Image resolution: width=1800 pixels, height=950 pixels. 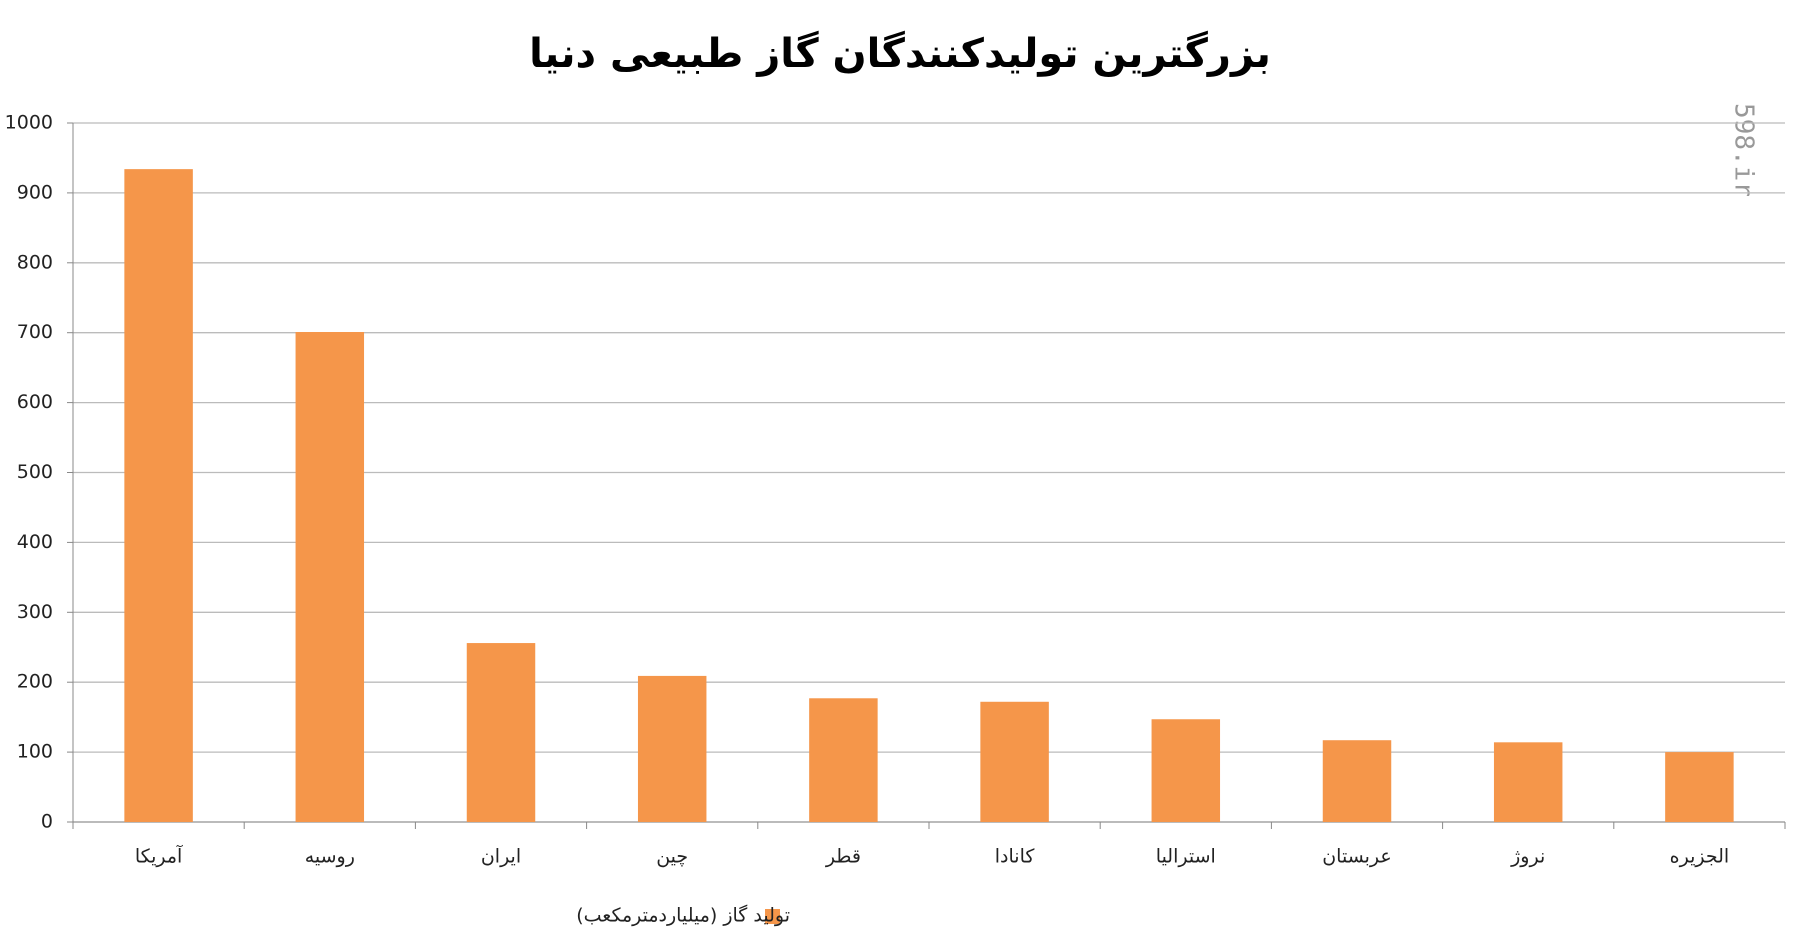 I want to click on y-tick-label: 0, so click(x=47, y=822).